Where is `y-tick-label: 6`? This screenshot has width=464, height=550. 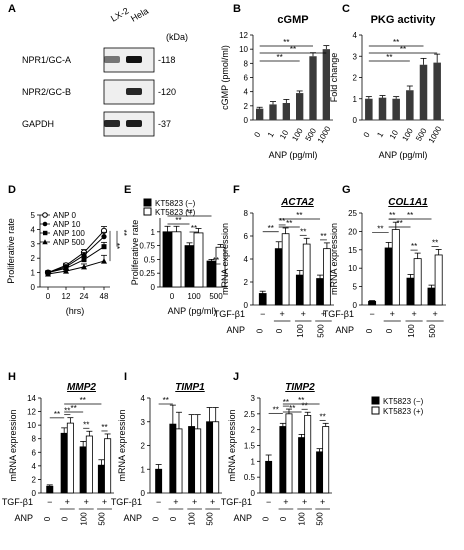
y-tick-label: 6 is located at coordinates (246, 236).